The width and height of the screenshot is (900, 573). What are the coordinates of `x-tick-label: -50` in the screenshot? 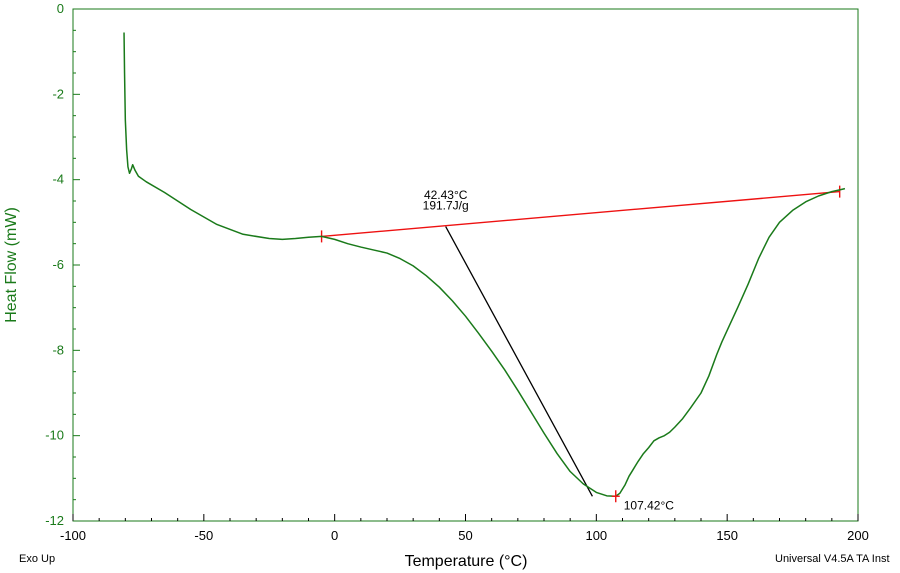 It's located at (203, 535).